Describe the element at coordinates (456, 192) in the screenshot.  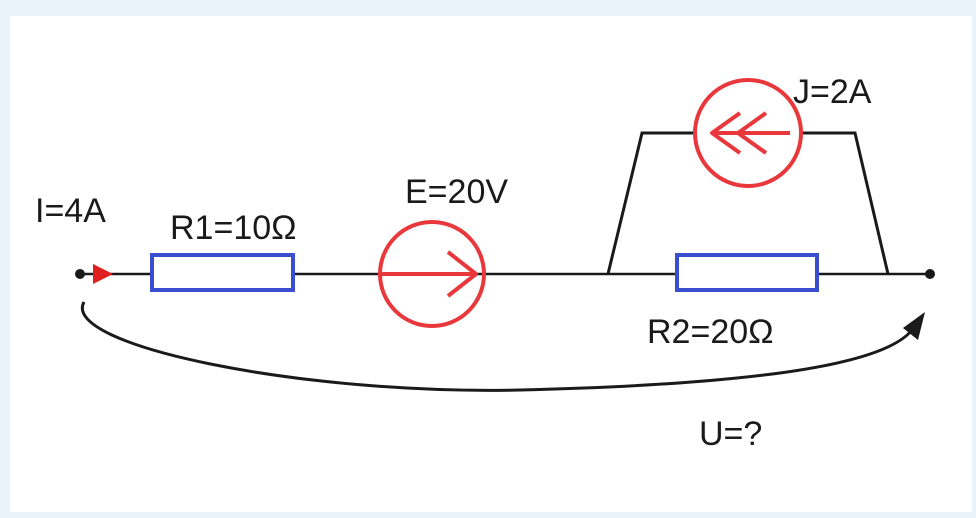
I see `label-emf: E=20V` at that location.